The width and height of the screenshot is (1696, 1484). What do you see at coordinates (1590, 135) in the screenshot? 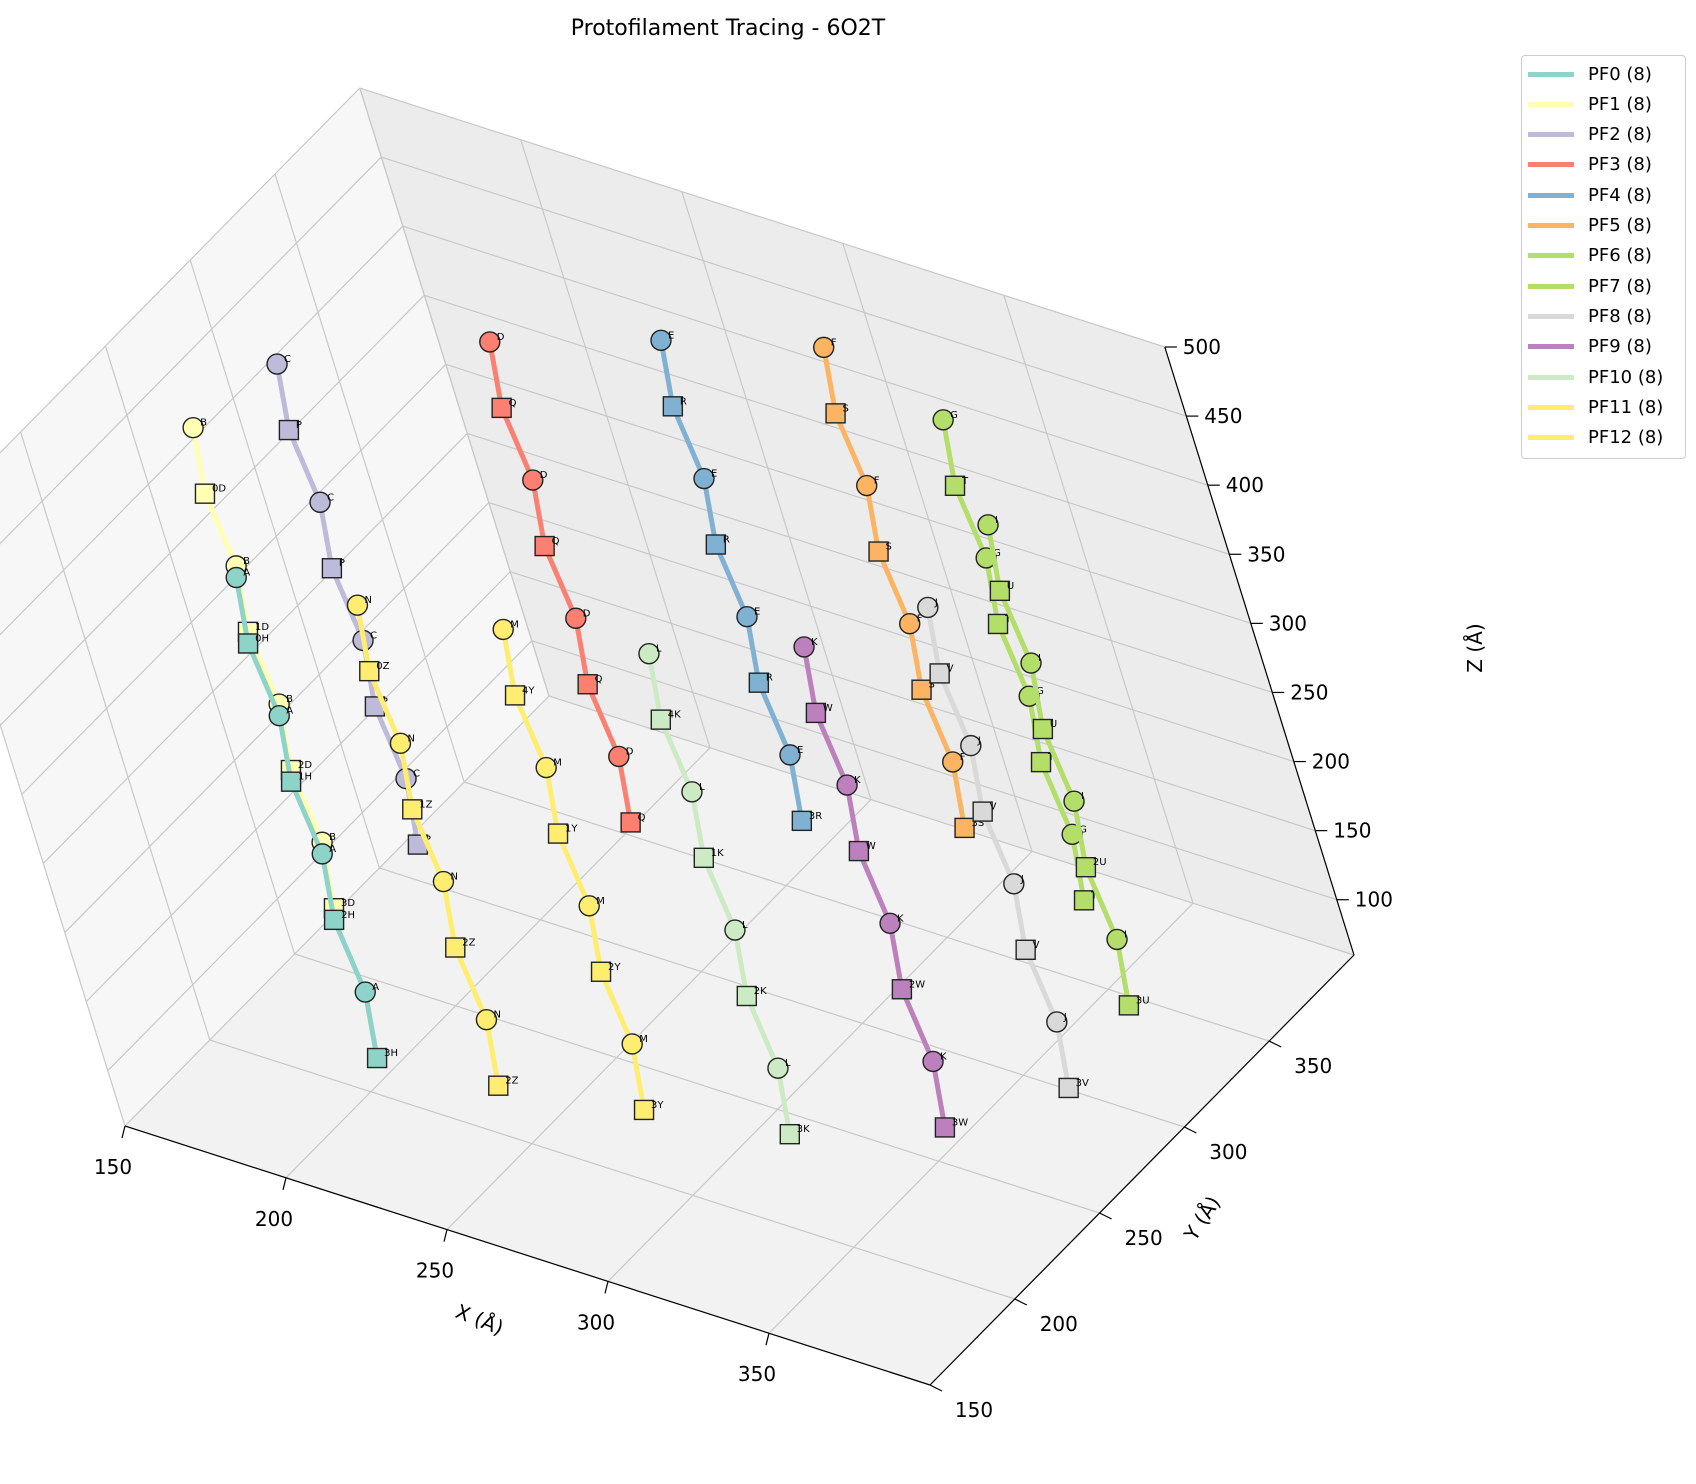
I see `legend-item: PF2 (8)` at bounding box center [1590, 135].